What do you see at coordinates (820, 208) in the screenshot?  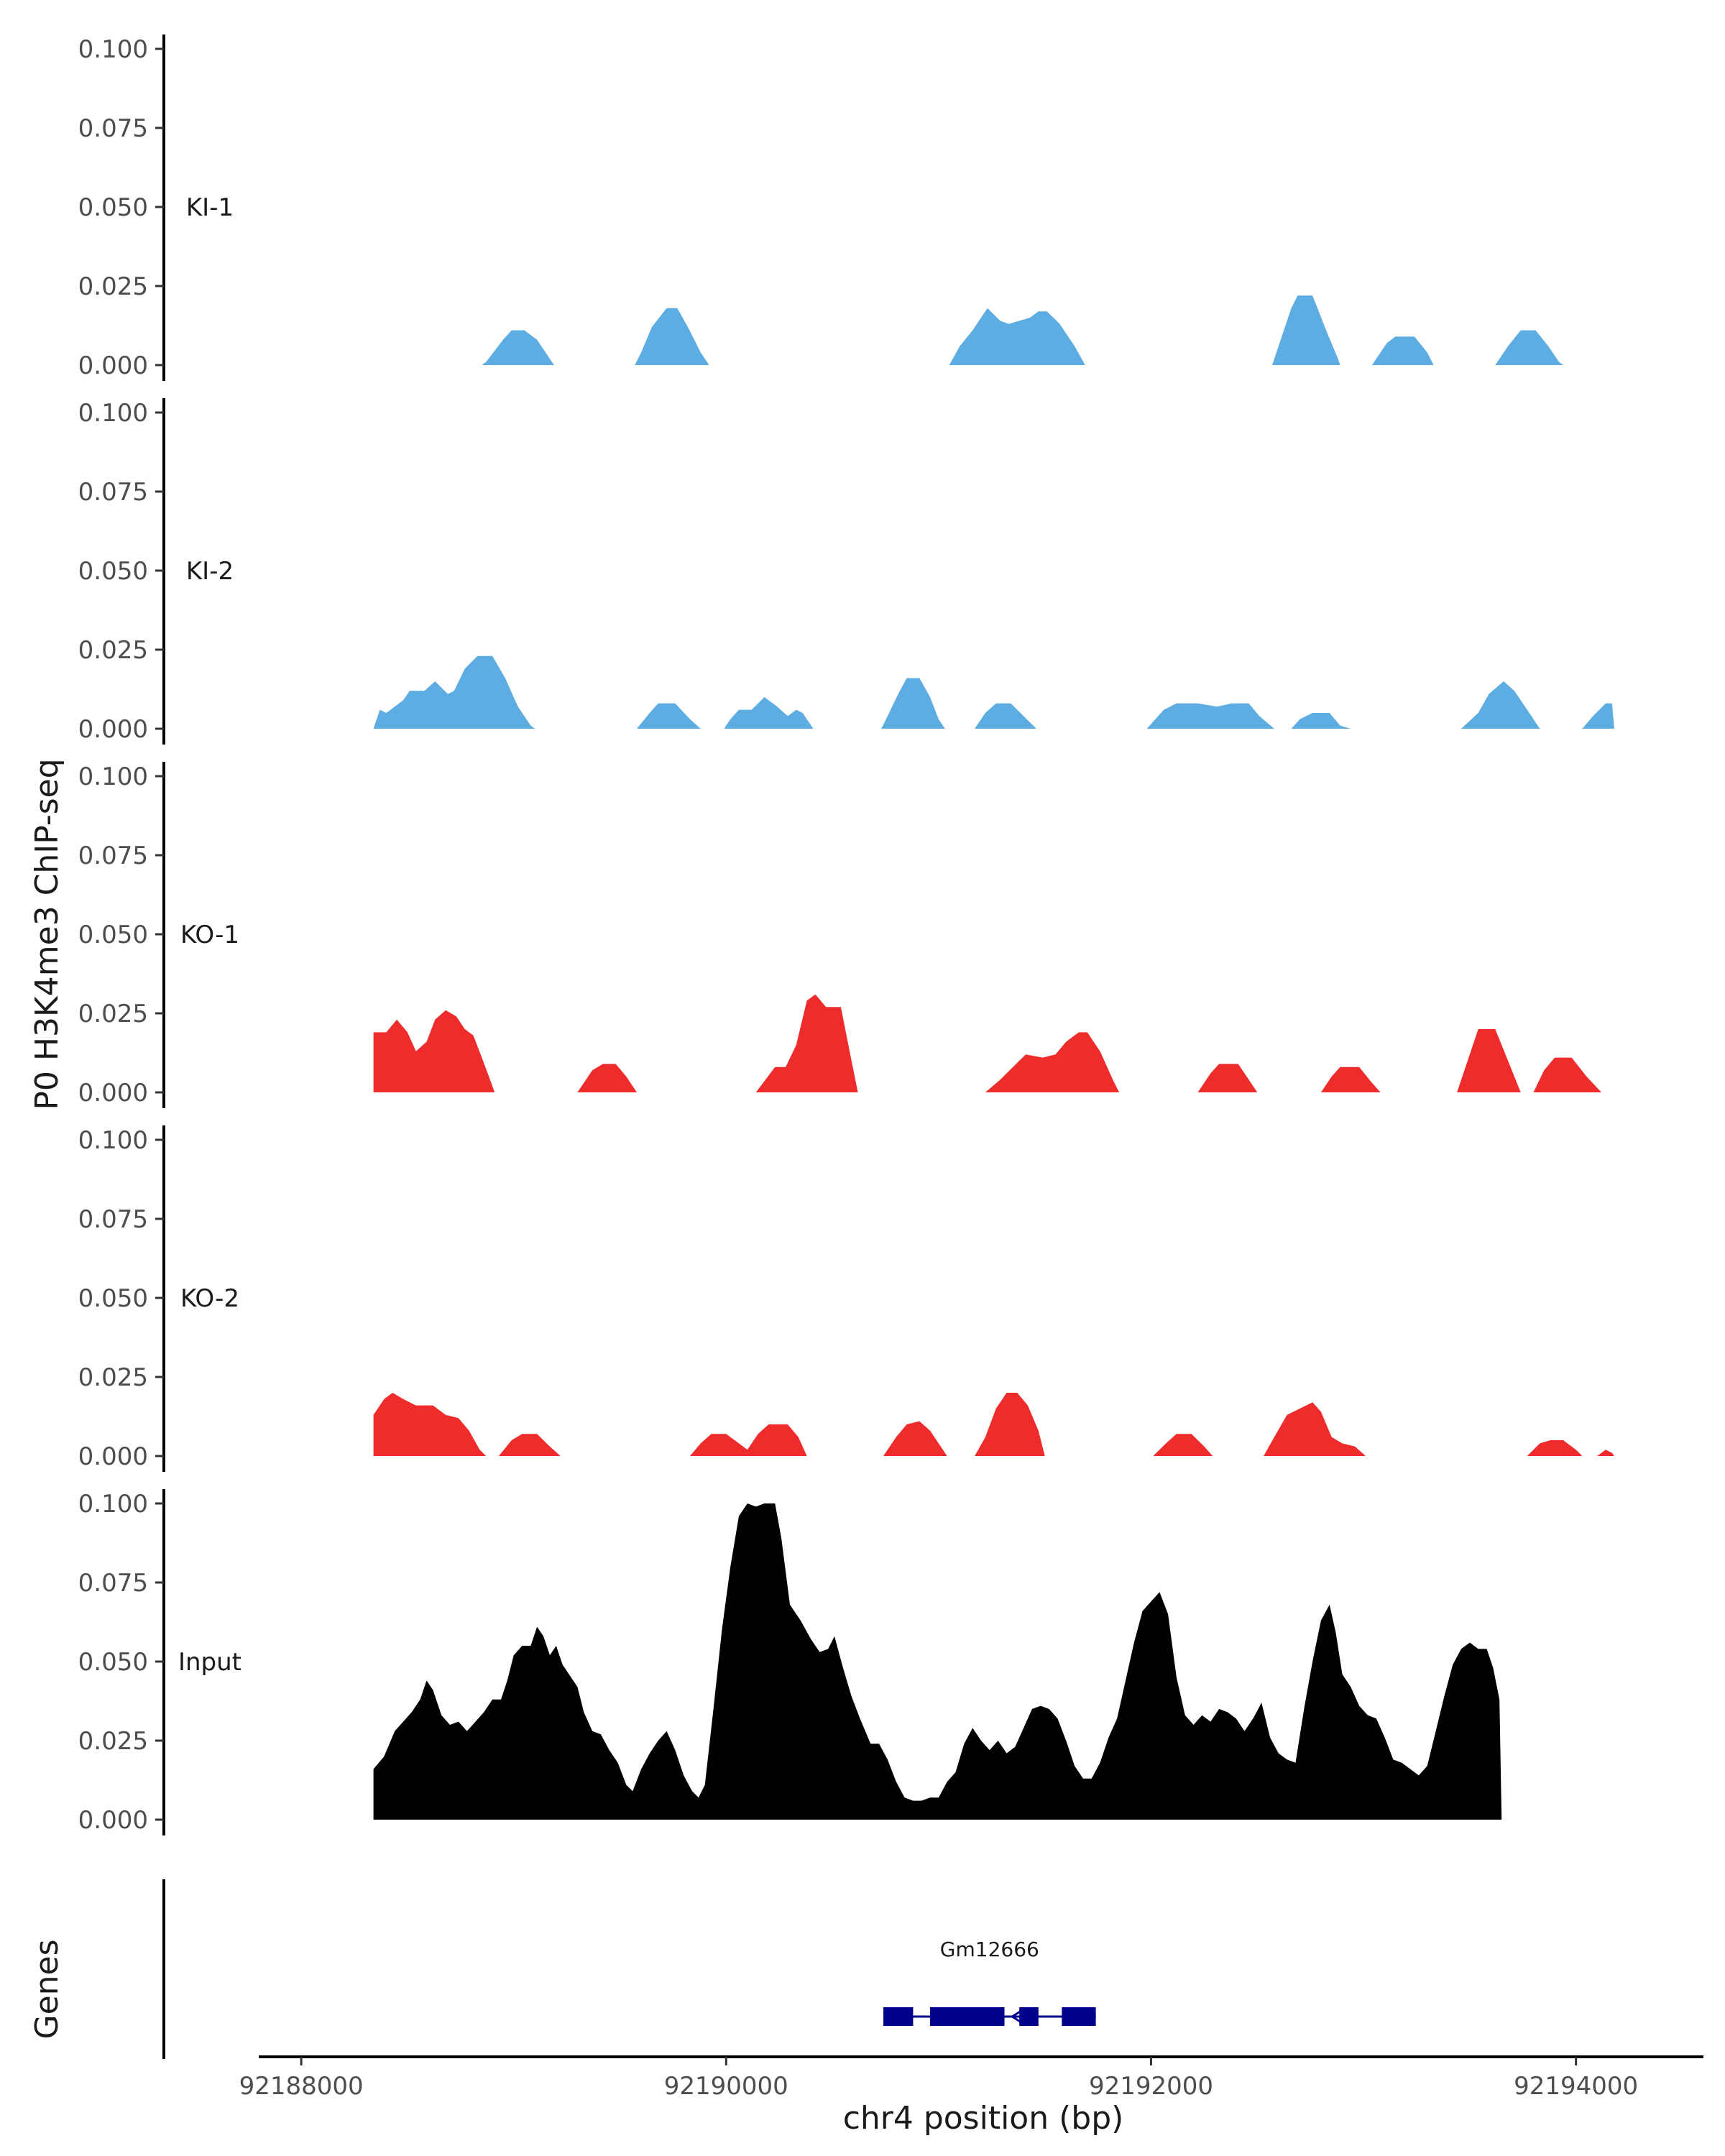 I see `track-ki-1: 0.000 0.025 0.050 0.075 0.100 KI-1` at bounding box center [820, 208].